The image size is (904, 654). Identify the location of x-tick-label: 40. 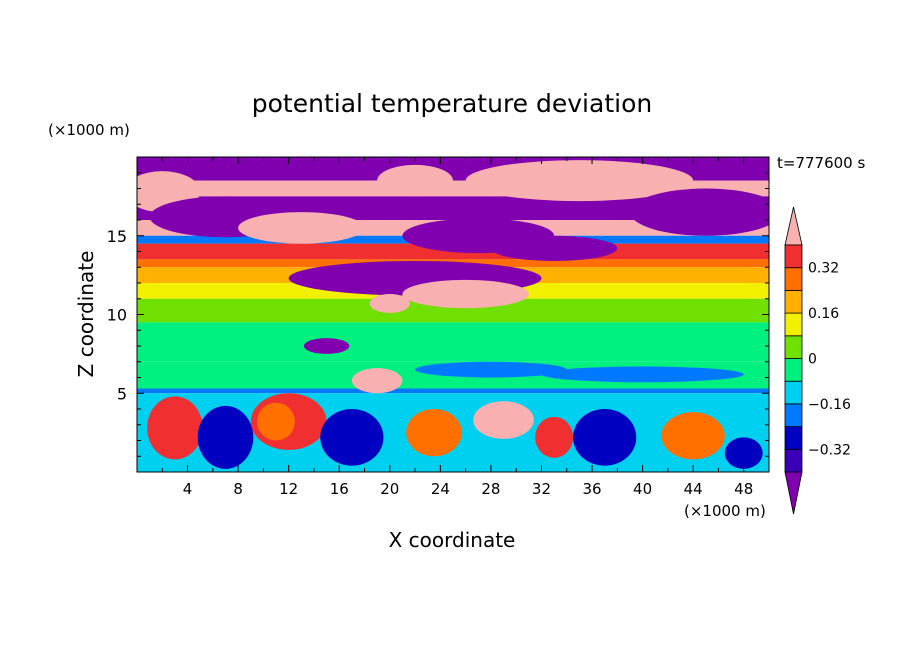
(642, 489).